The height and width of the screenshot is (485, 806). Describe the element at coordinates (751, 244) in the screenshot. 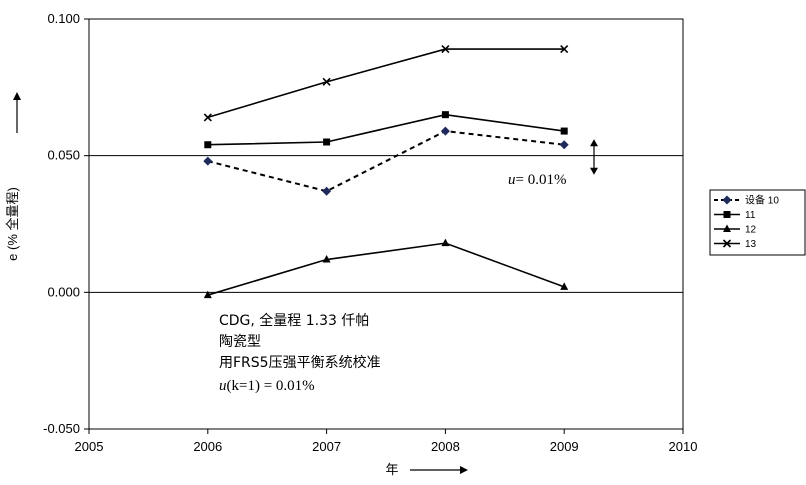

I see `legend-label: 13` at that location.